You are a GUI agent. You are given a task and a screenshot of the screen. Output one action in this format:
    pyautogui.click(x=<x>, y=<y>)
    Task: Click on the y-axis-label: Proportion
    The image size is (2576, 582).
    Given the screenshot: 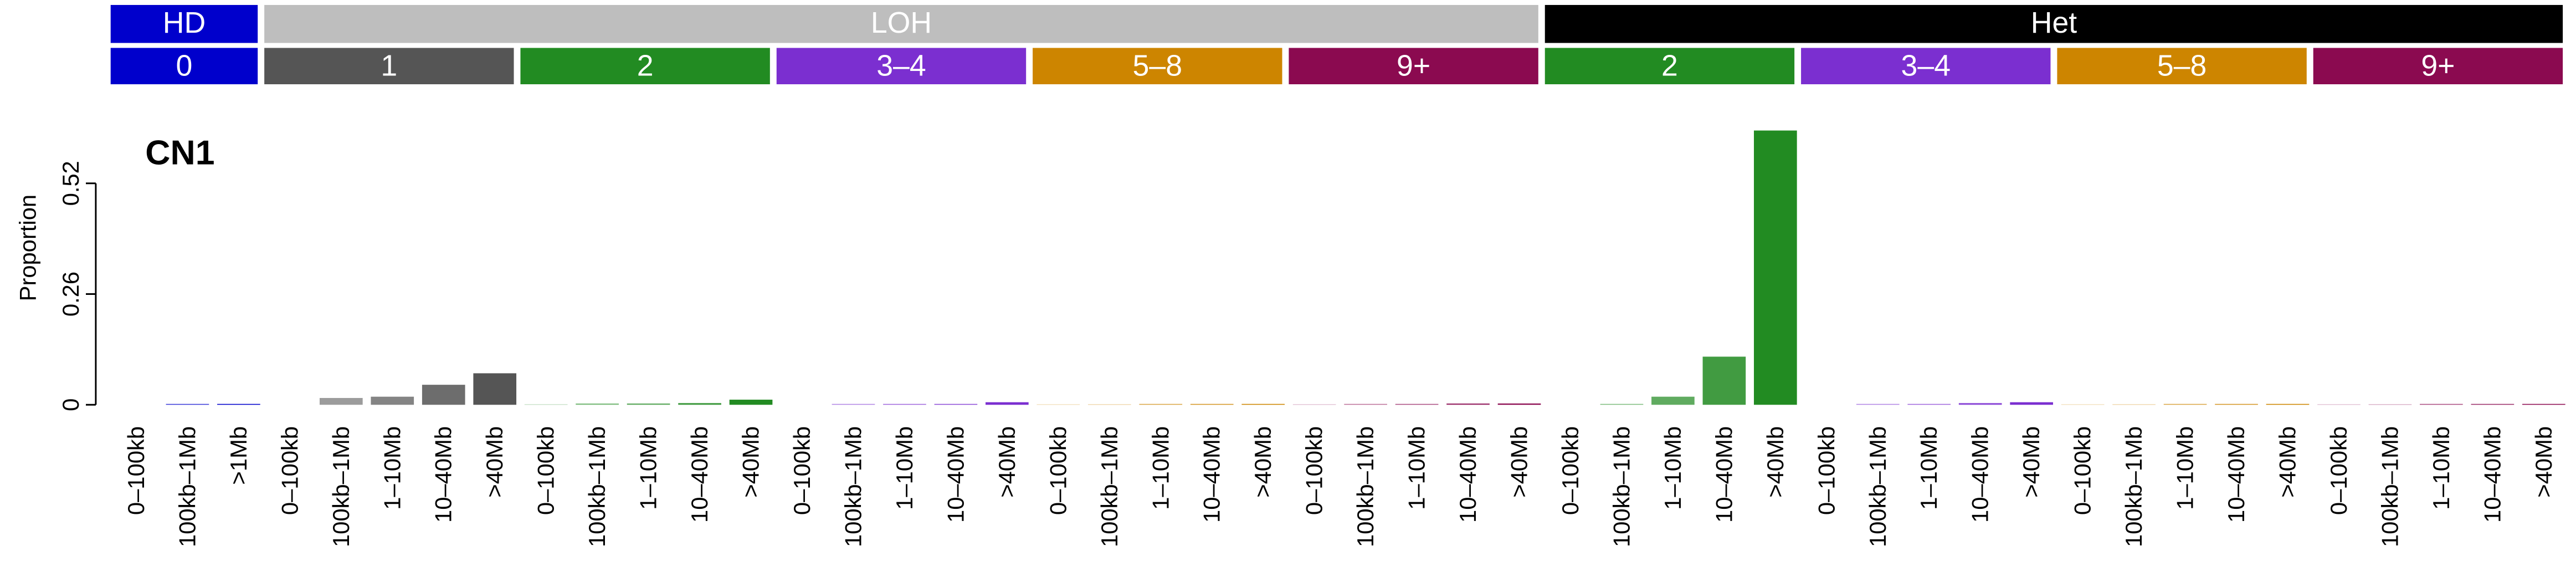 What is the action you would take?
    pyautogui.click(x=28, y=248)
    